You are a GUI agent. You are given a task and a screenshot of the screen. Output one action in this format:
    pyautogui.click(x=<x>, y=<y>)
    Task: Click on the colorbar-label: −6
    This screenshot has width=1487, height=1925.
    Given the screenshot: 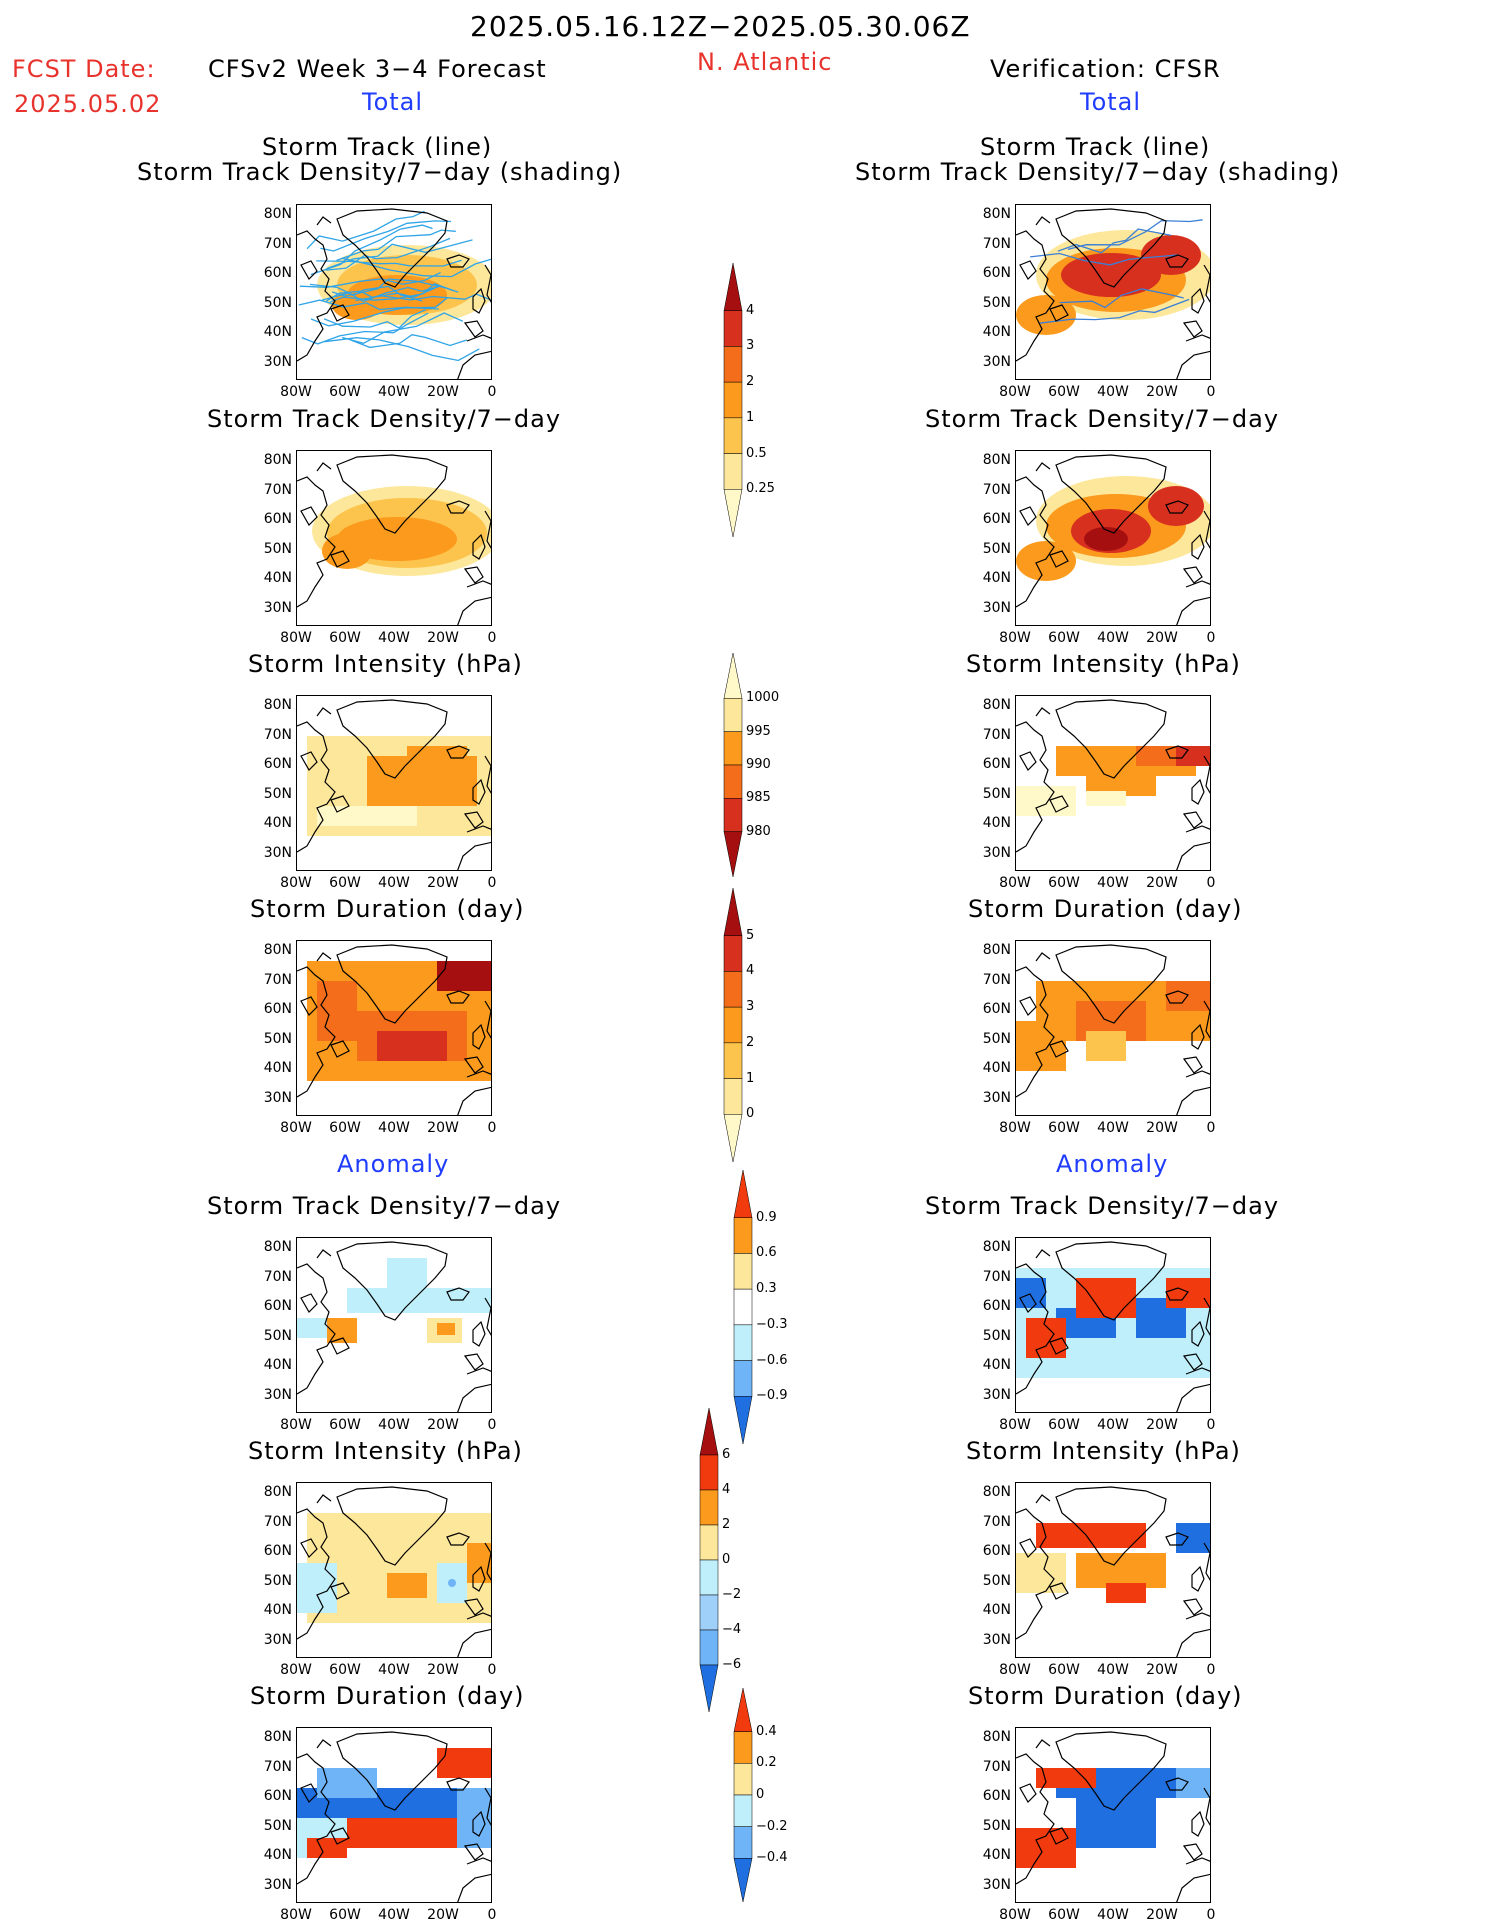 What is the action you would take?
    pyautogui.click(x=732, y=1664)
    